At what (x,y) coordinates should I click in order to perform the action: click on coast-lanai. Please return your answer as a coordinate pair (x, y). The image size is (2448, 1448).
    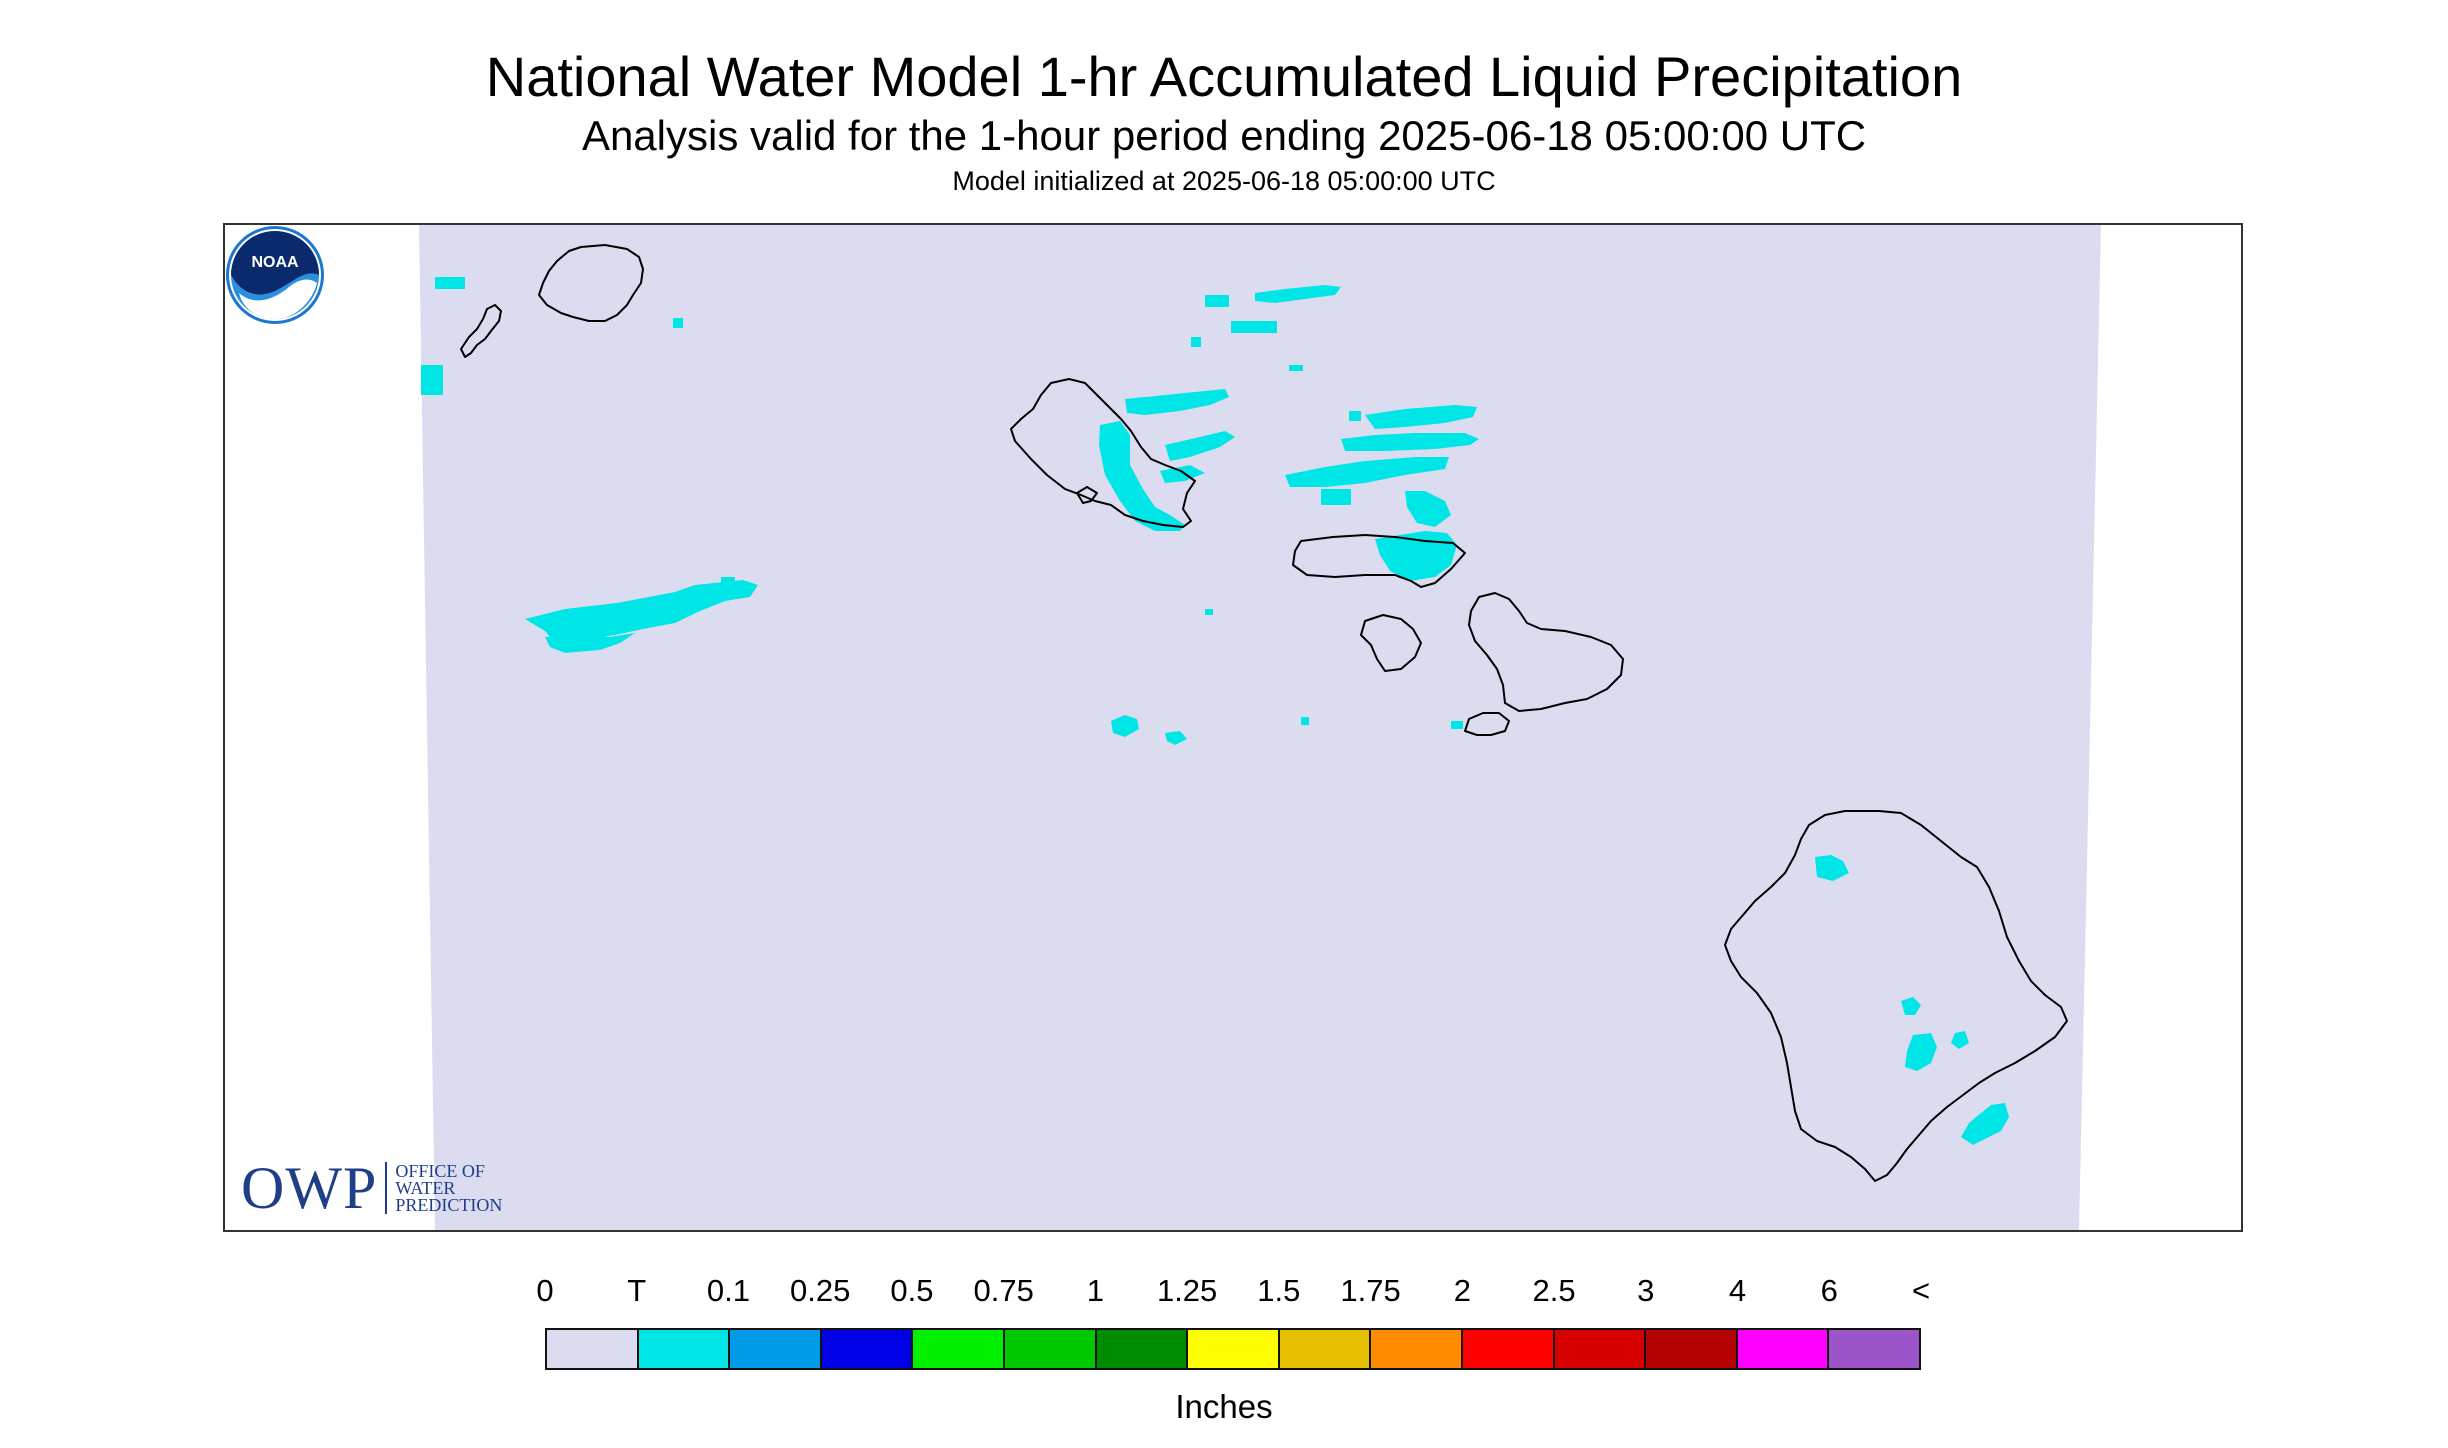
    Looking at the image, I should click on (1391, 643).